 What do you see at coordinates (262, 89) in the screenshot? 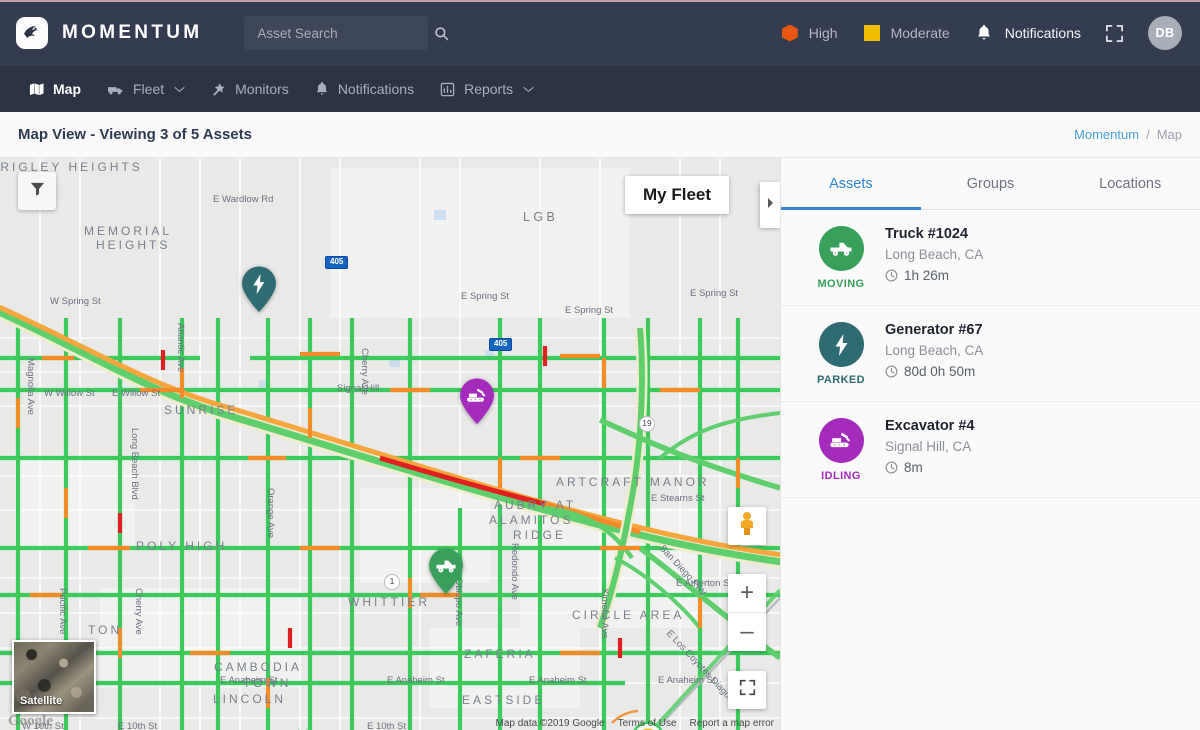
I see `nav-label-monitors: Monitors` at bounding box center [262, 89].